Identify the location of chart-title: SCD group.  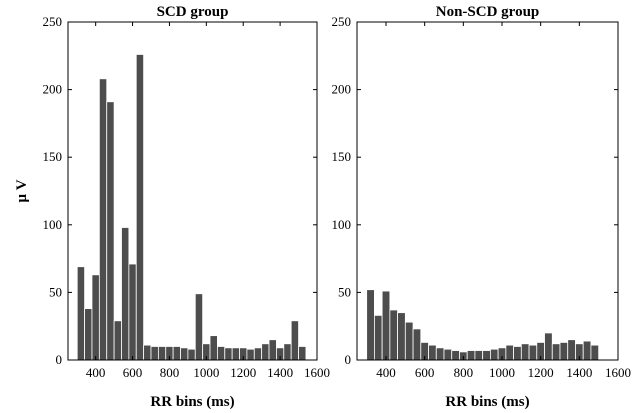
(193, 12).